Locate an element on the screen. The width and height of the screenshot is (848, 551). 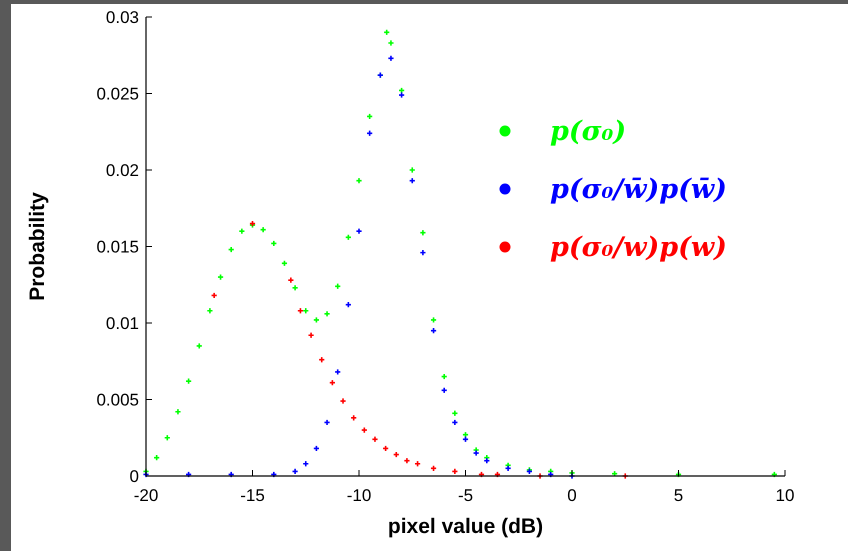
legend-label: p(σ₀/w)p(w) is located at coordinates (638, 247).